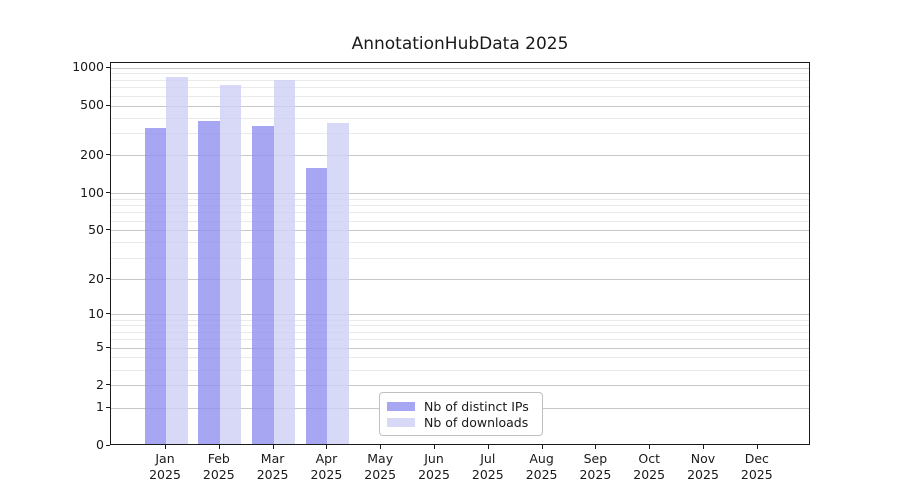  What do you see at coordinates (88, 67) in the screenshot?
I see `y-tick-label-1000: 1000` at bounding box center [88, 67].